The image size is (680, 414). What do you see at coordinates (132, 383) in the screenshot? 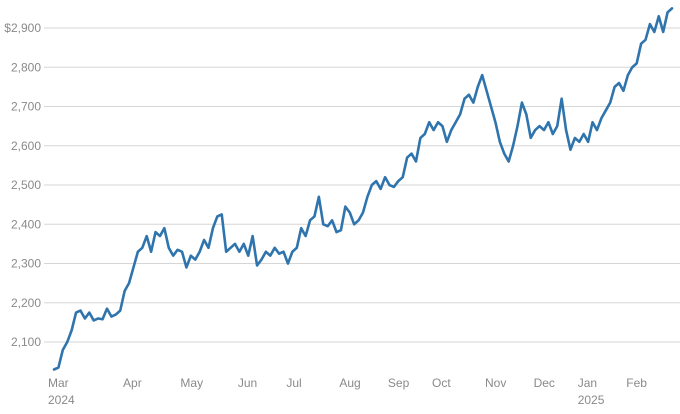
I see `x-tick-label: Apr` at bounding box center [132, 383].